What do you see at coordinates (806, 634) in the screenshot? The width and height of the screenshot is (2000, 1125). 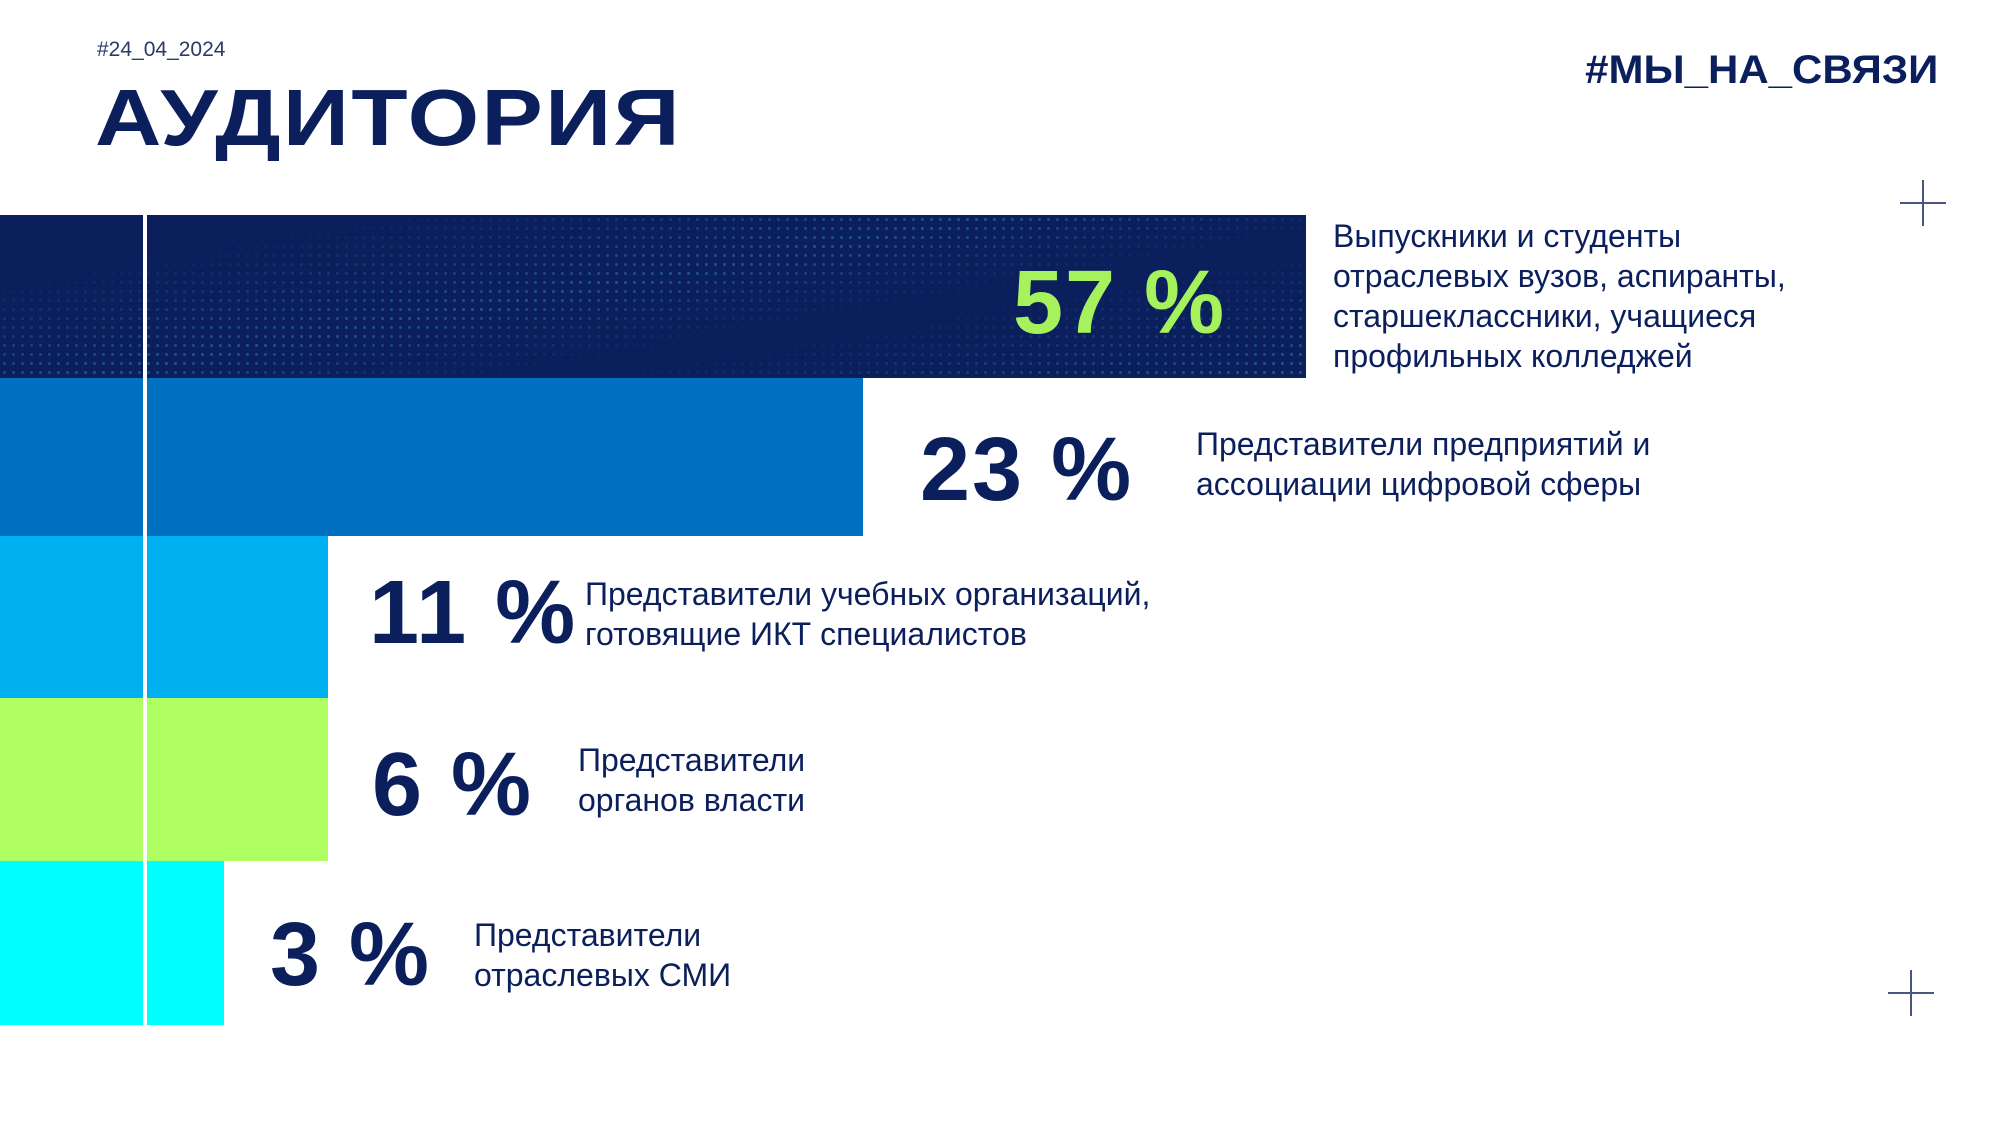 I see `description-line: готовящие ИКТ специалистов` at bounding box center [806, 634].